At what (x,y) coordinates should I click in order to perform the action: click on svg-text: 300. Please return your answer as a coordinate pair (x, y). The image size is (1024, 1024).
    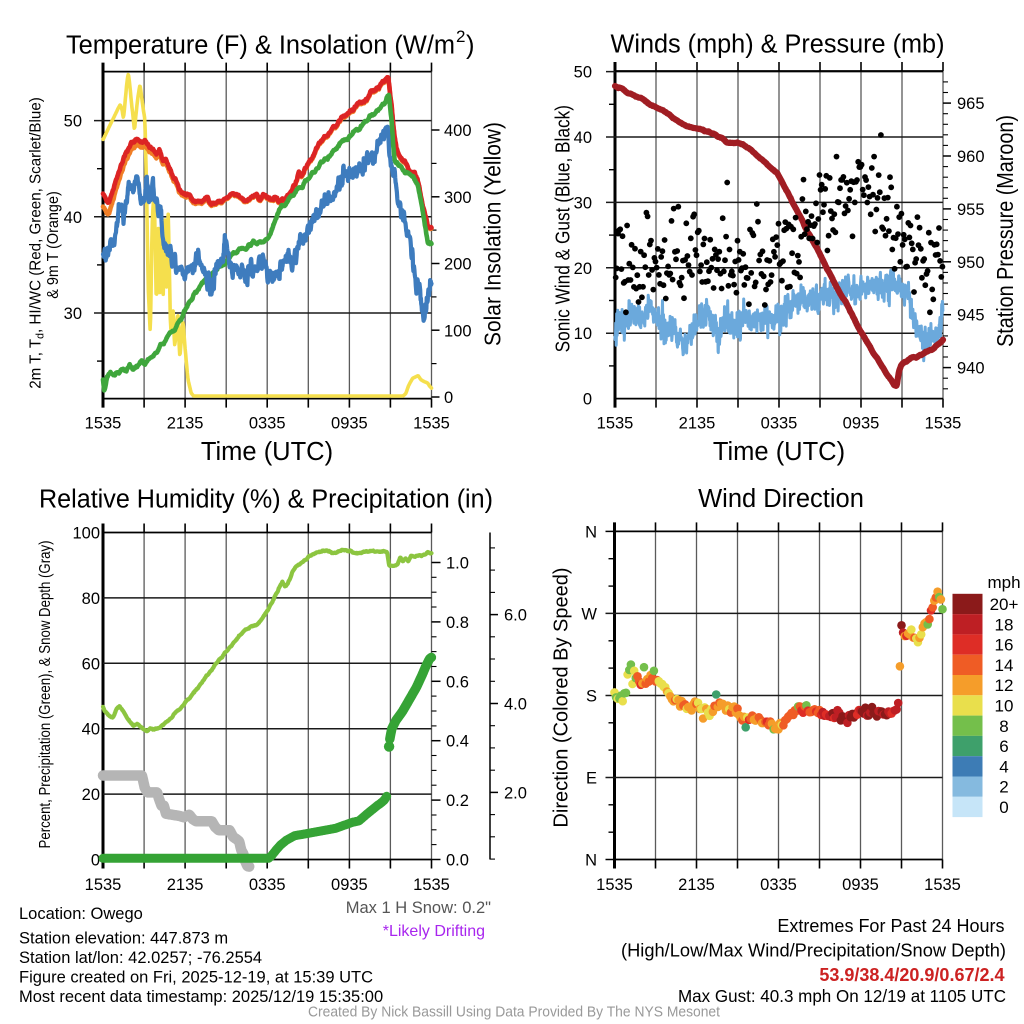
    Looking at the image, I should click on (458, 198).